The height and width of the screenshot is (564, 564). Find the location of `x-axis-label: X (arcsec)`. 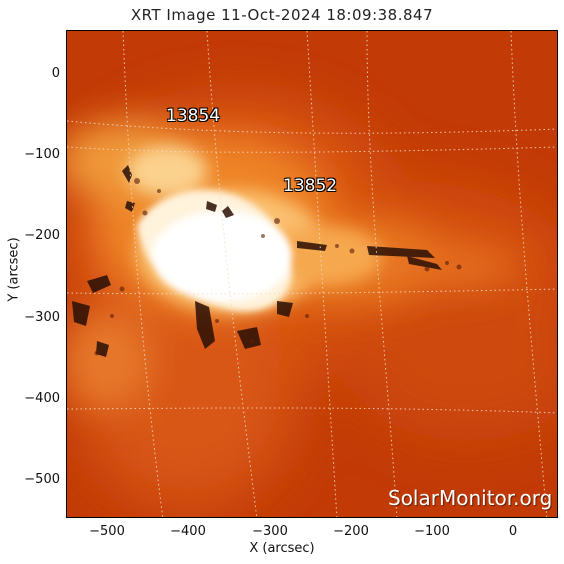

x-axis-label: X (arcsec) is located at coordinates (282, 548).